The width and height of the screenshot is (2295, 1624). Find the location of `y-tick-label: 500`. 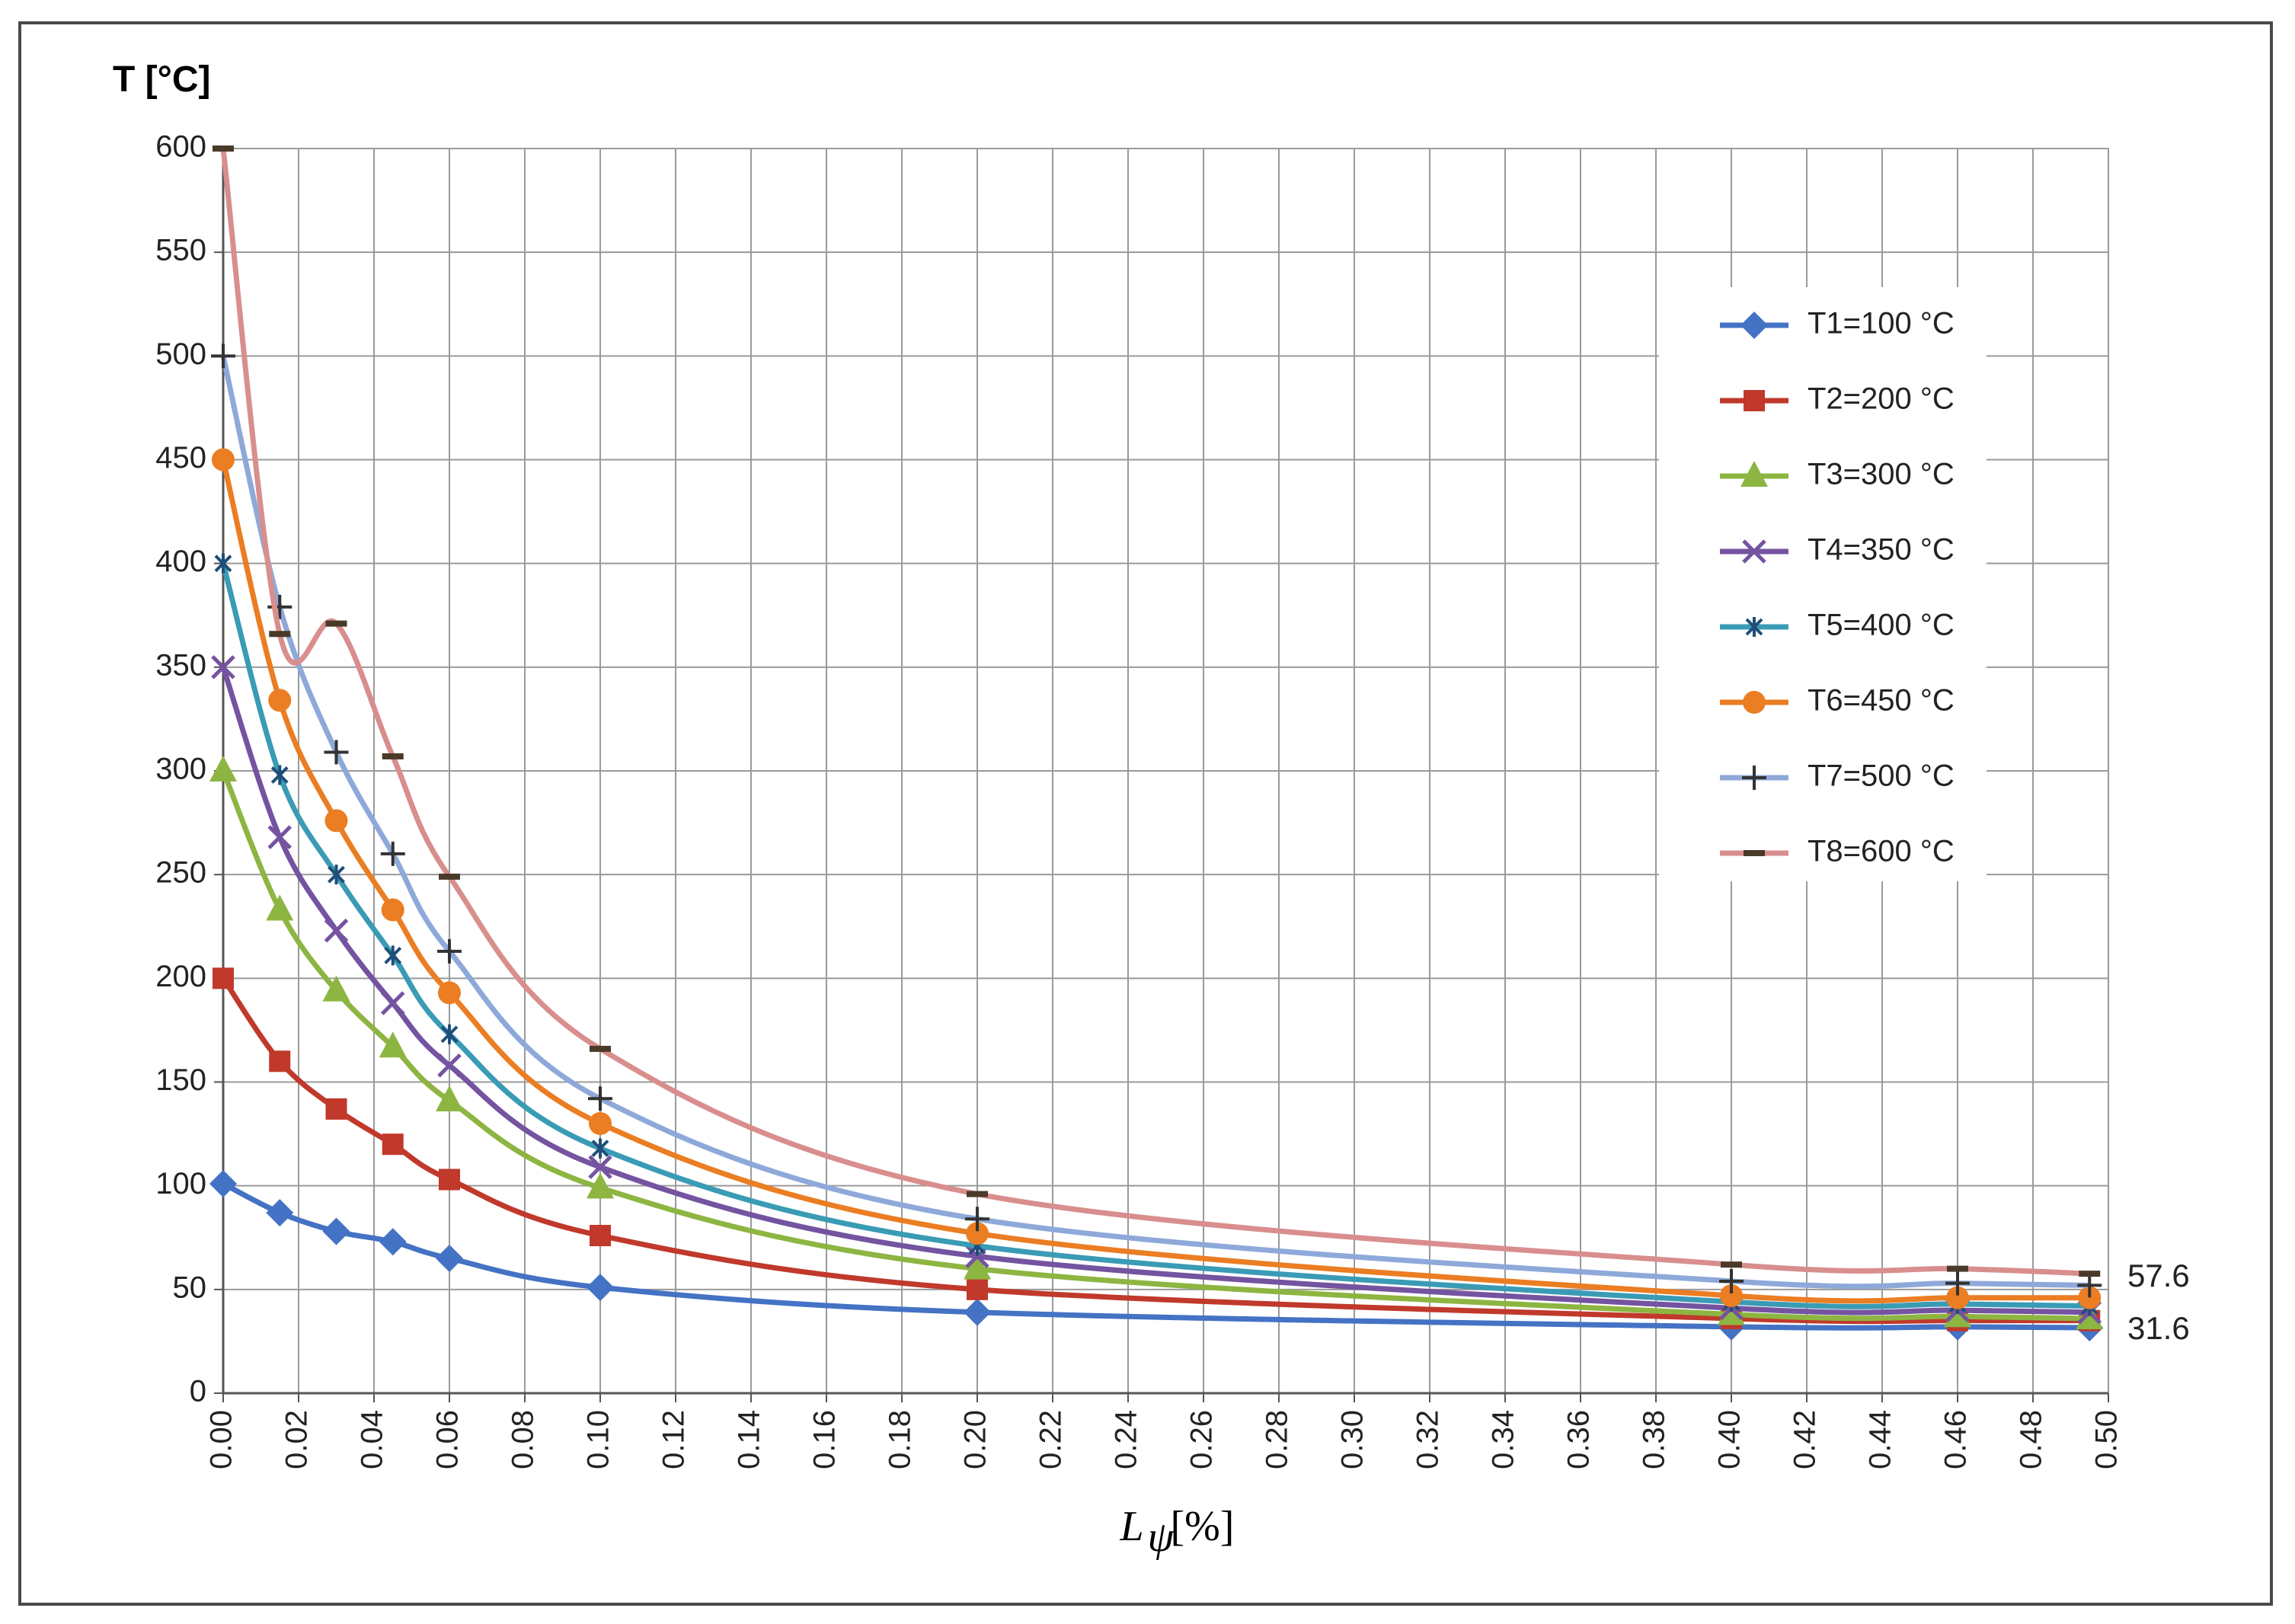

y-tick-label: 500 is located at coordinates (180, 354).